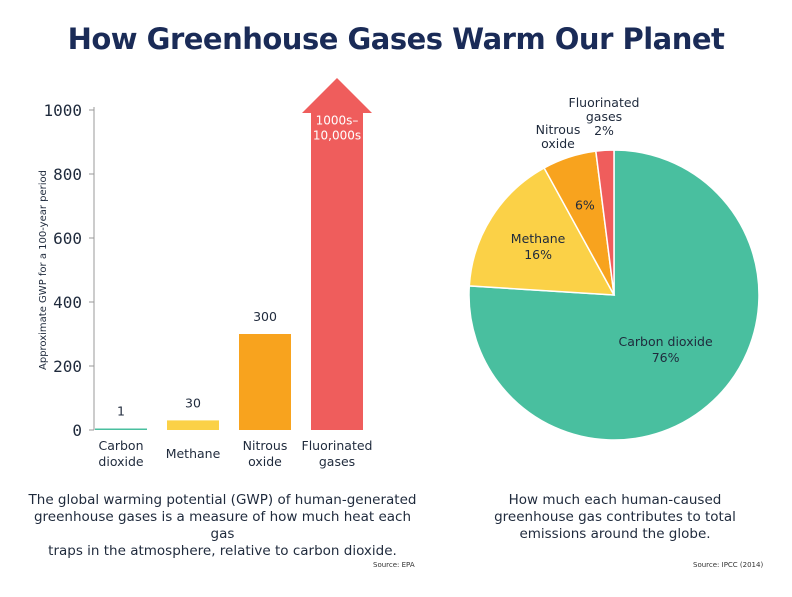 The height and width of the screenshot is (597, 792). I want to click on pie-slice-label: Carbon dioxide 76%, so click(666, 349).